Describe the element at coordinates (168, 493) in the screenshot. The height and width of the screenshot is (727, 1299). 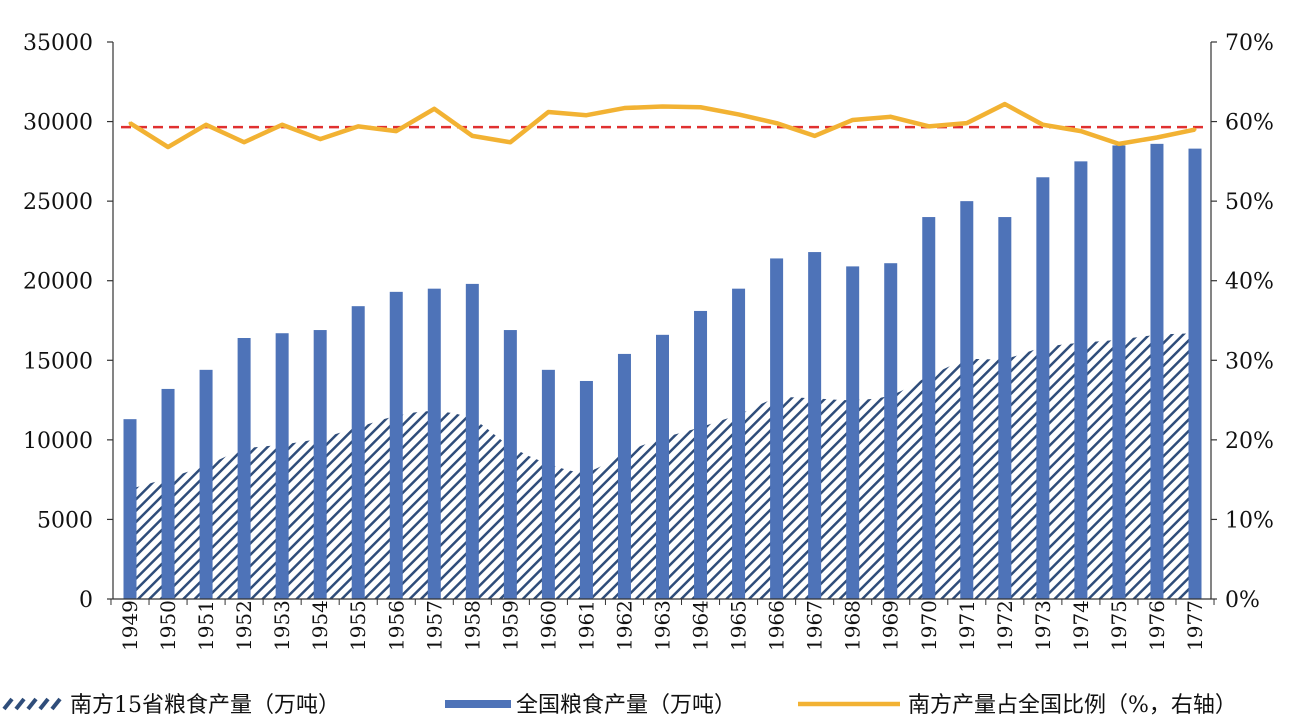
I see `national-output-bar-1950` at that location.